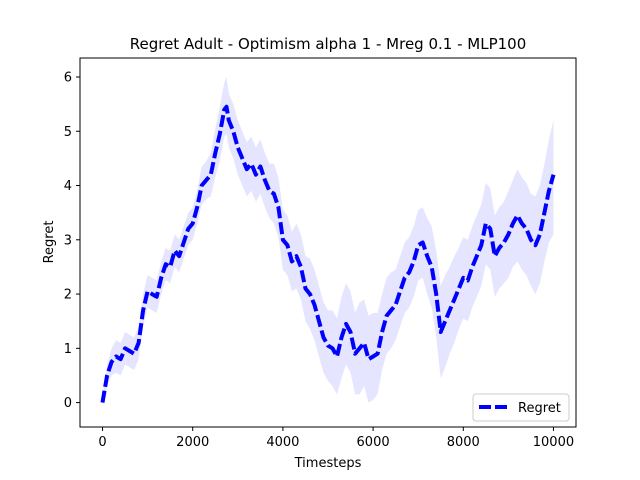 Image resolution: width=640 pixels, height=480 pixels. What do you see at coordinates (553, 442) in the screenshot?
I see `x-tick-label: 10000` at bounding box center [553, 442].